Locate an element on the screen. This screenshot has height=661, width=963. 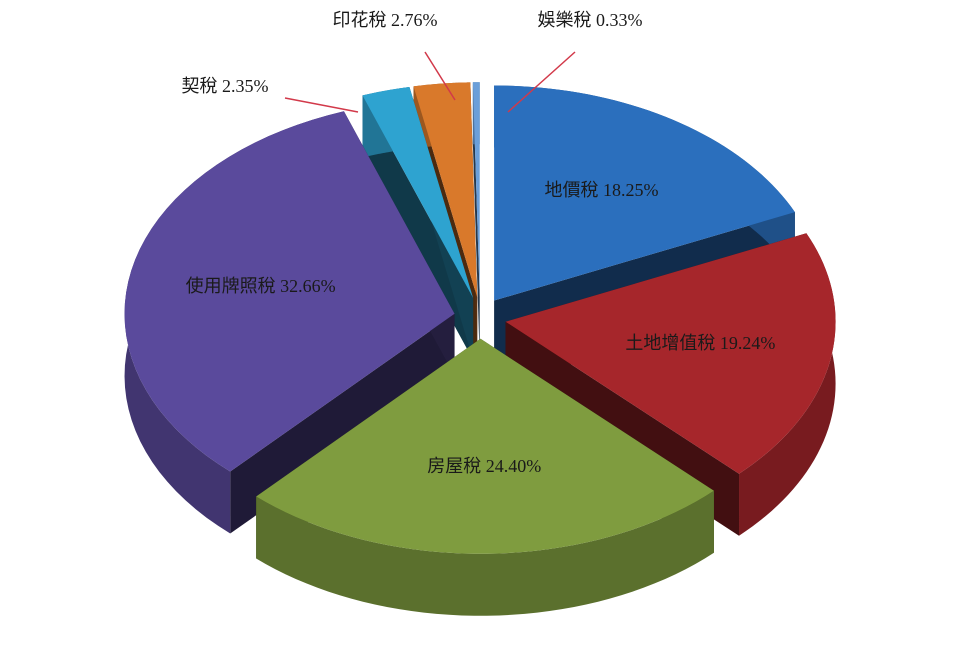
category-name: 使用牌照稅 is located at coordinates (231, 286).